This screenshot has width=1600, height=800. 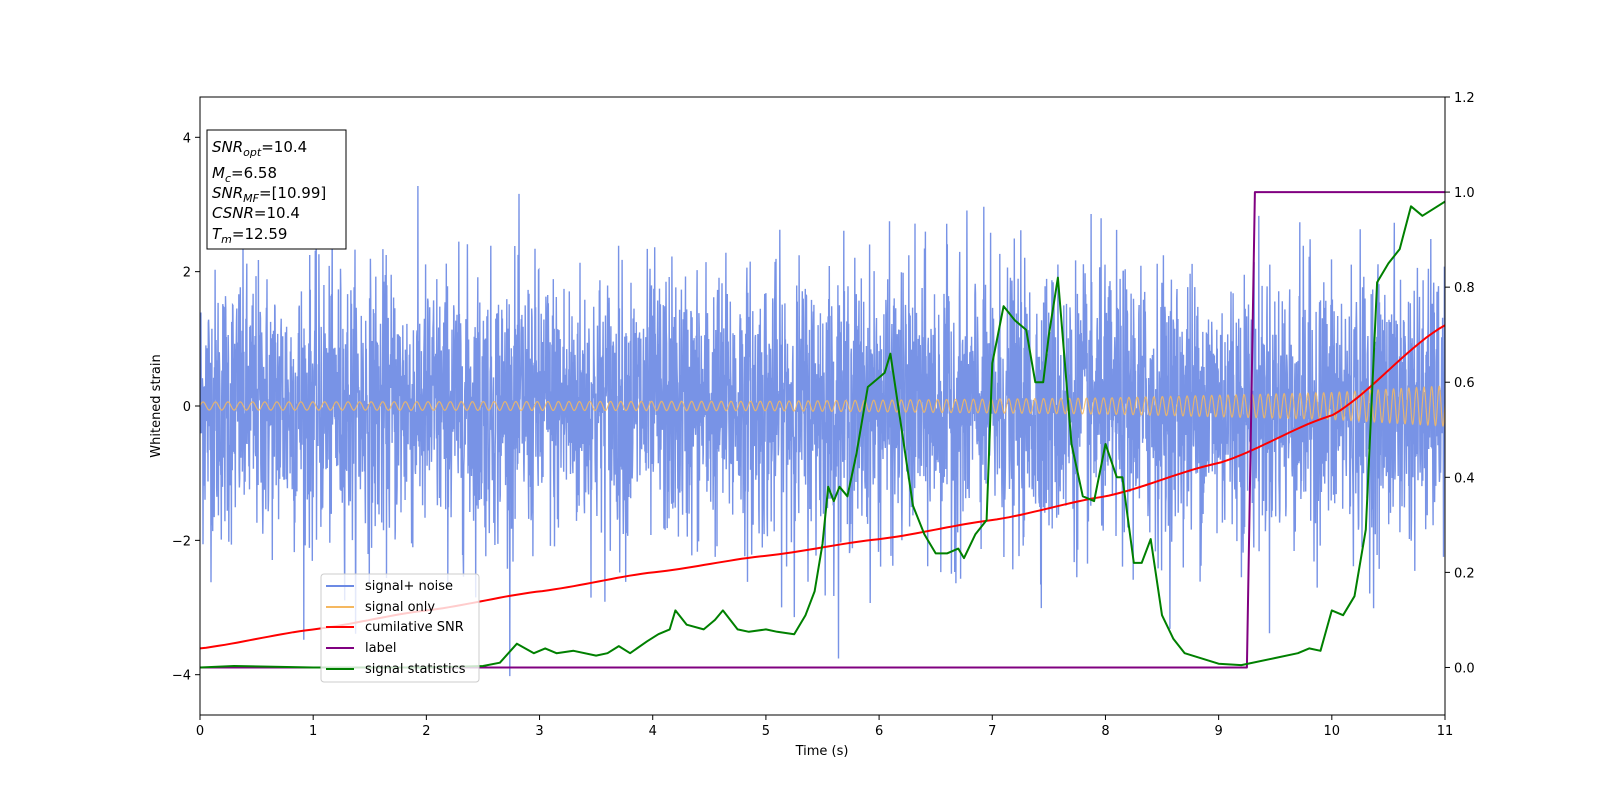 What do you see at coordinates (653, 731) in the screenshot?
I see `x-tick-label: 4` at bounding box center [653, 731].